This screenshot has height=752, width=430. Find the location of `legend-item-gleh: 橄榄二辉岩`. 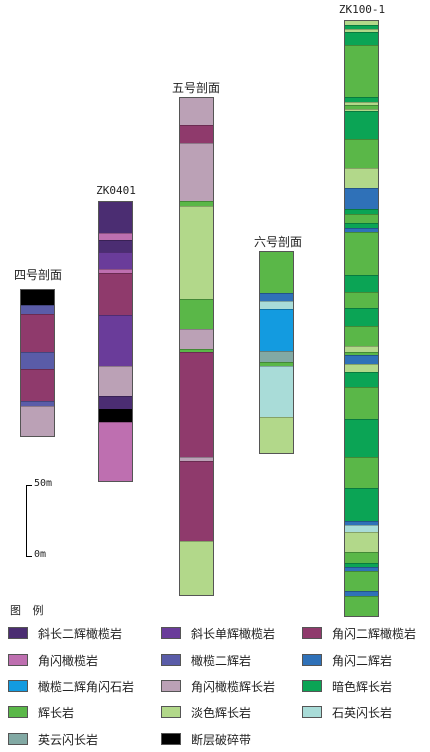

legend-item-gleh: 橄榄二辉岩 is located at coordinates (206, 660).